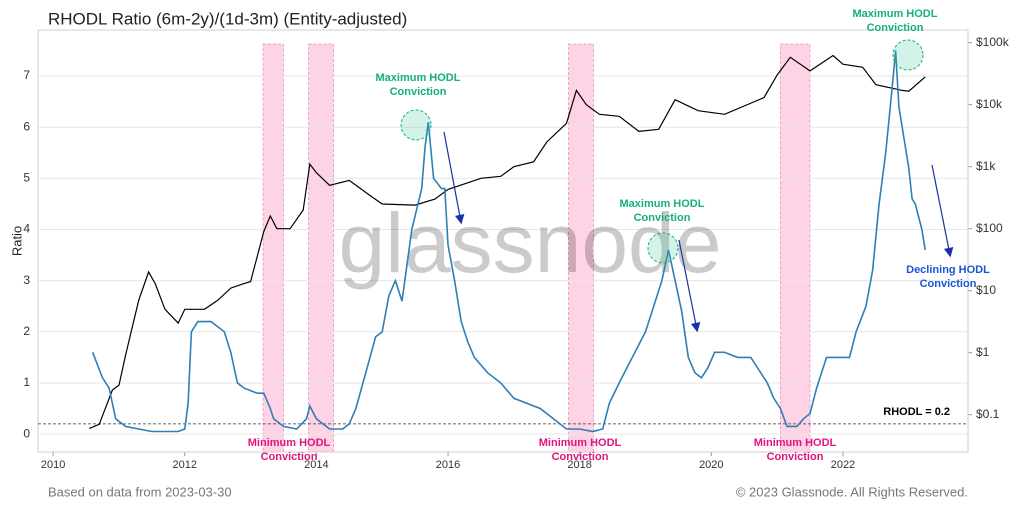 The image size is (1024, 512). What do you see at coordinates (948, 270) in the screenshot?
I see `annotation: Declining HODL` at bounding box center [948, 270].